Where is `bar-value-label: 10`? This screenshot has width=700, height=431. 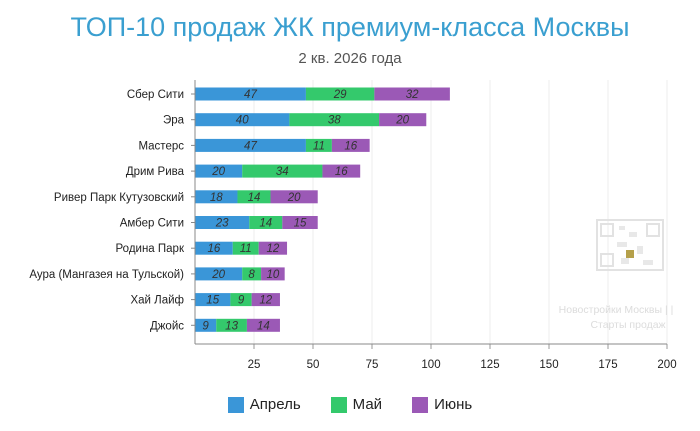 bar-value-label: 10 is located at coordinates (272, 275).